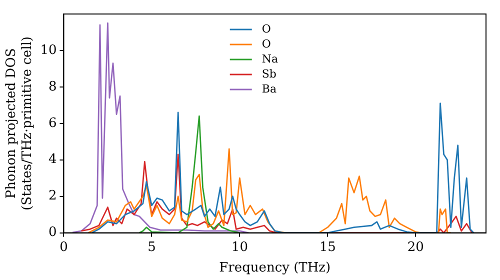  Describe the element at coordinates (239, 247) in the screenshot. I see `x-tick-label: 10` at that location.